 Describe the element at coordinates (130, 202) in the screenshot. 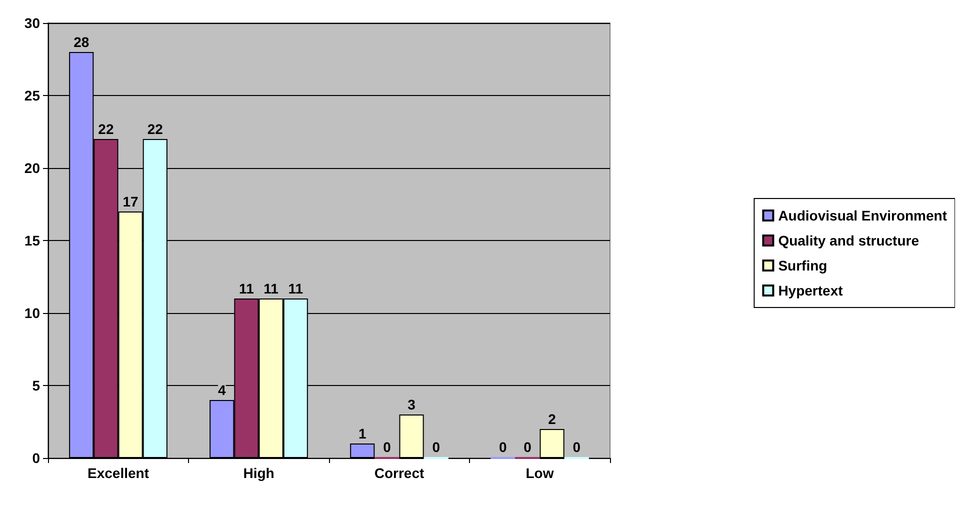

I see `data-label: 17` at that location.